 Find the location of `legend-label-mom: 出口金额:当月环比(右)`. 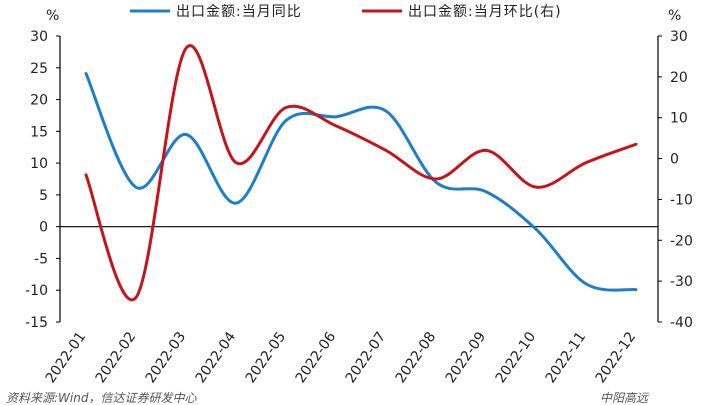

legend-label-mom: 出口金额:当月环比(右) is located at coordinates (485, 12).